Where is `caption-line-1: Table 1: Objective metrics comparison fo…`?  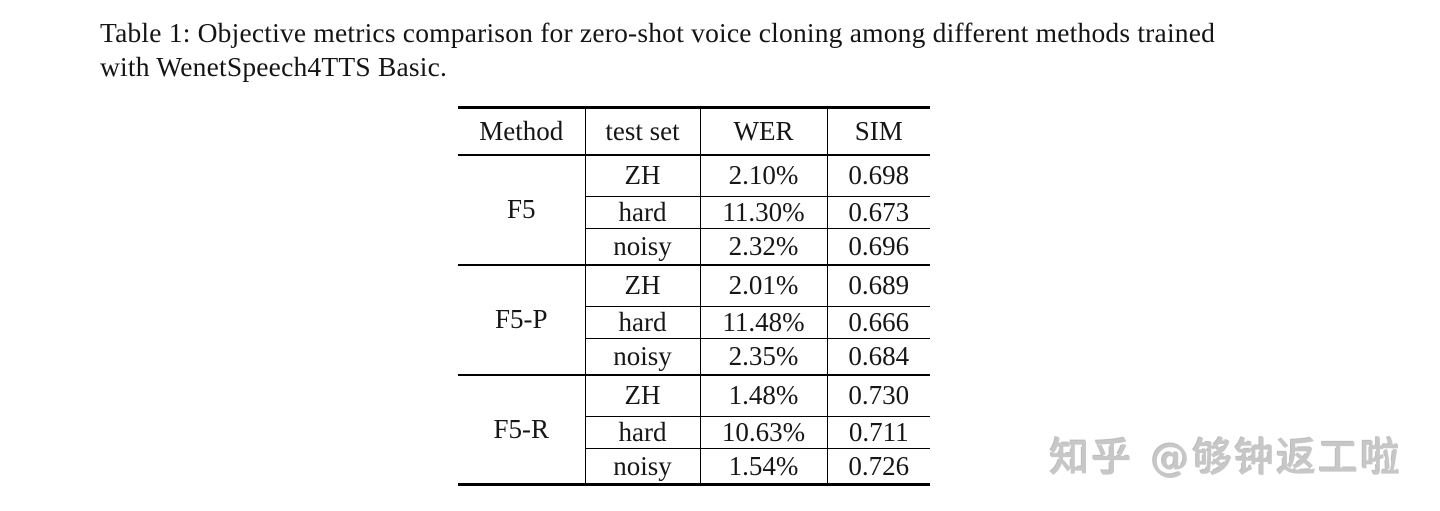 caption-line-1: Table 1: Objective metrics comparison fo… is located at coordinates (658, 32).